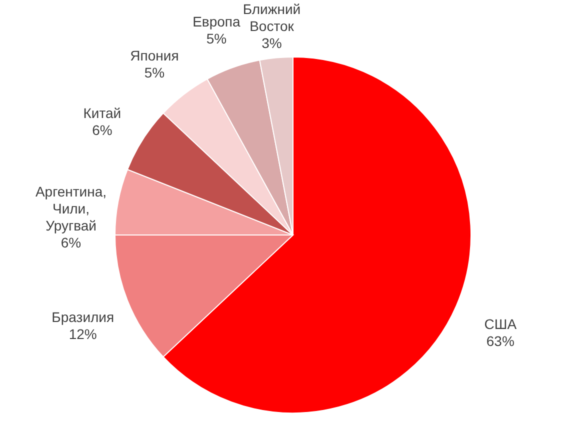 Image resolution: width=572 pixels, height=430 pixels. I want to click on slice-label: Бразилия, so click(83, 317).